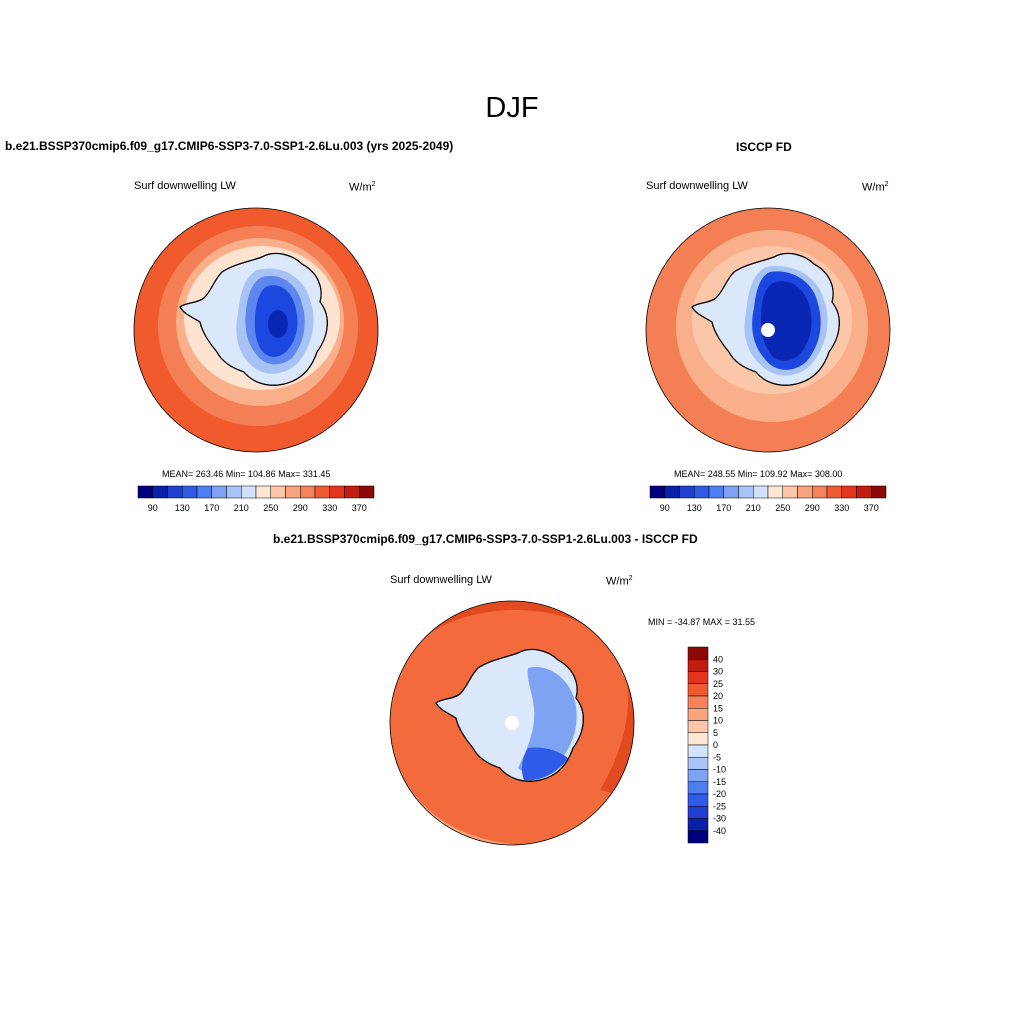 This screenshot has width=1024, height=1024. I want to click on colorbar-tick-label: 0, so click(715, 745).